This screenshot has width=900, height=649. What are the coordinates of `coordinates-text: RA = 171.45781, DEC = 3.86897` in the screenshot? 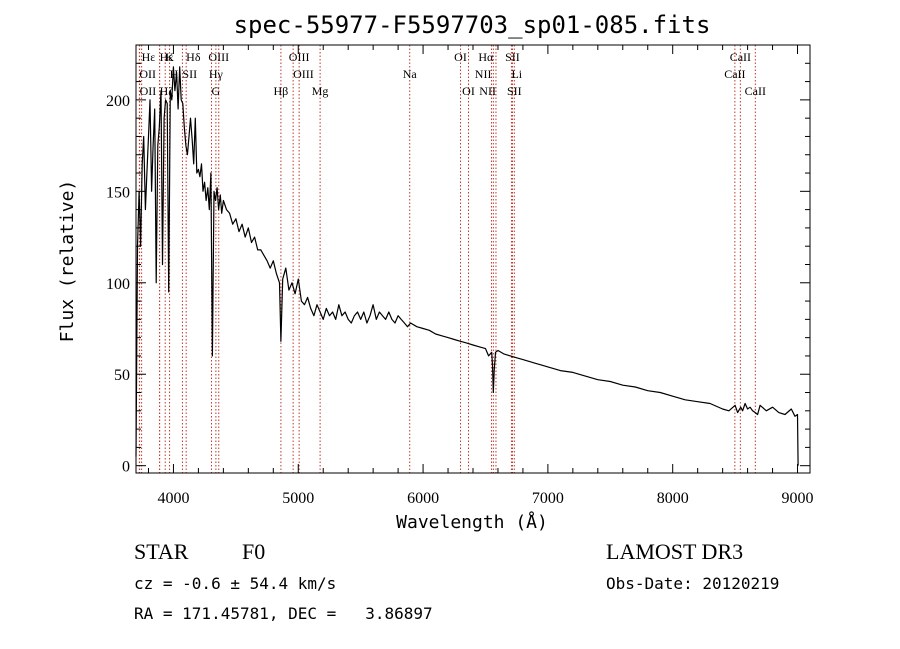 It's located at (283, 613).